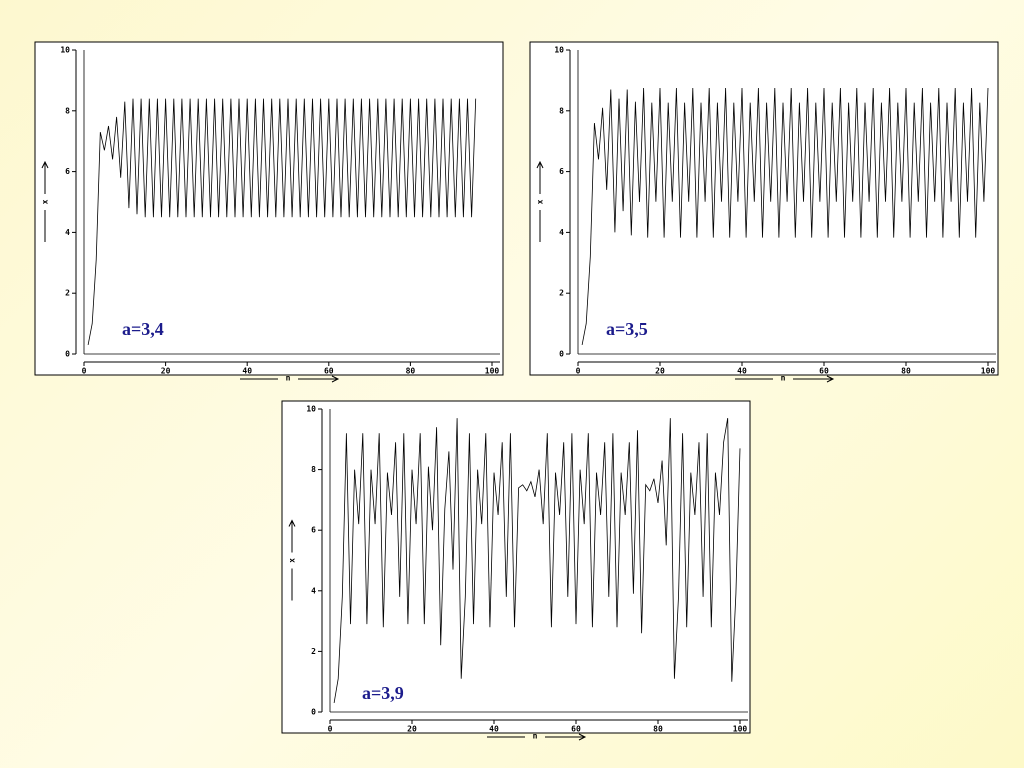 This screenshot has width=1024, height=768. I want to click on annotation: a=3,9, so click(383, 693).